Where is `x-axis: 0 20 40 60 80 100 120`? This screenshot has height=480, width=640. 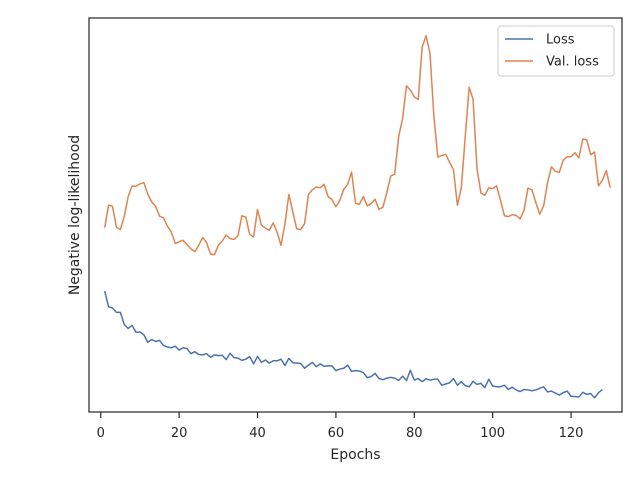
x-axis: 0 20 40 60 80 100 120 is located at coordinates (340, 426).